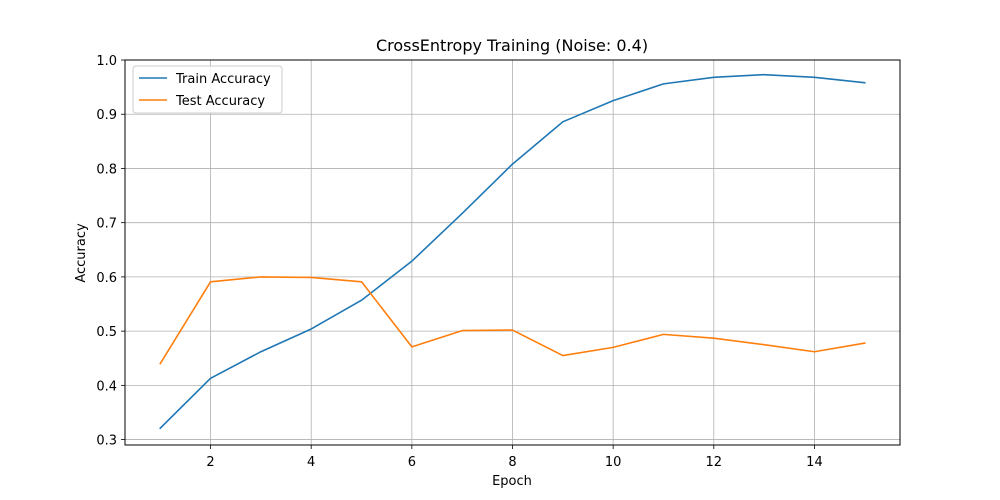 The image size is (1000, 500). What do you see at coordinates (106, 386) in the screenshot?
I see `y-tick-label: 0.4` at bounding box center [106, 386].